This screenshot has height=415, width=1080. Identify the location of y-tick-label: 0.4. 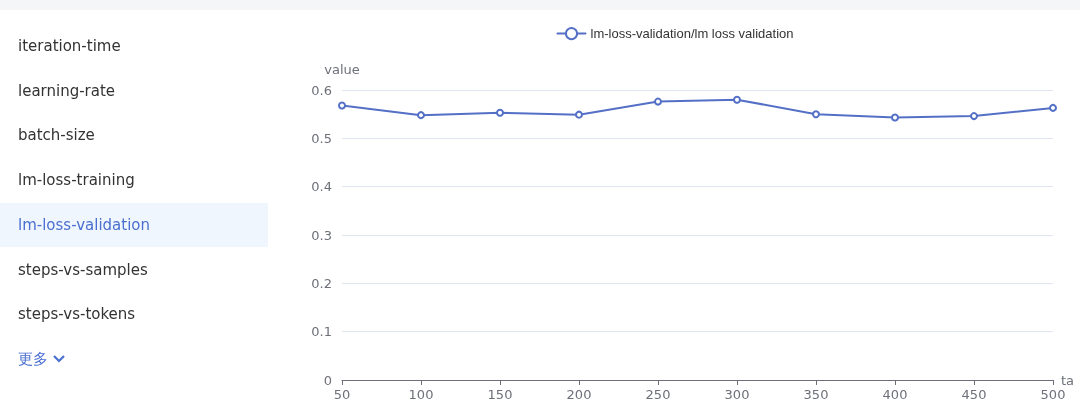
(321, 187).